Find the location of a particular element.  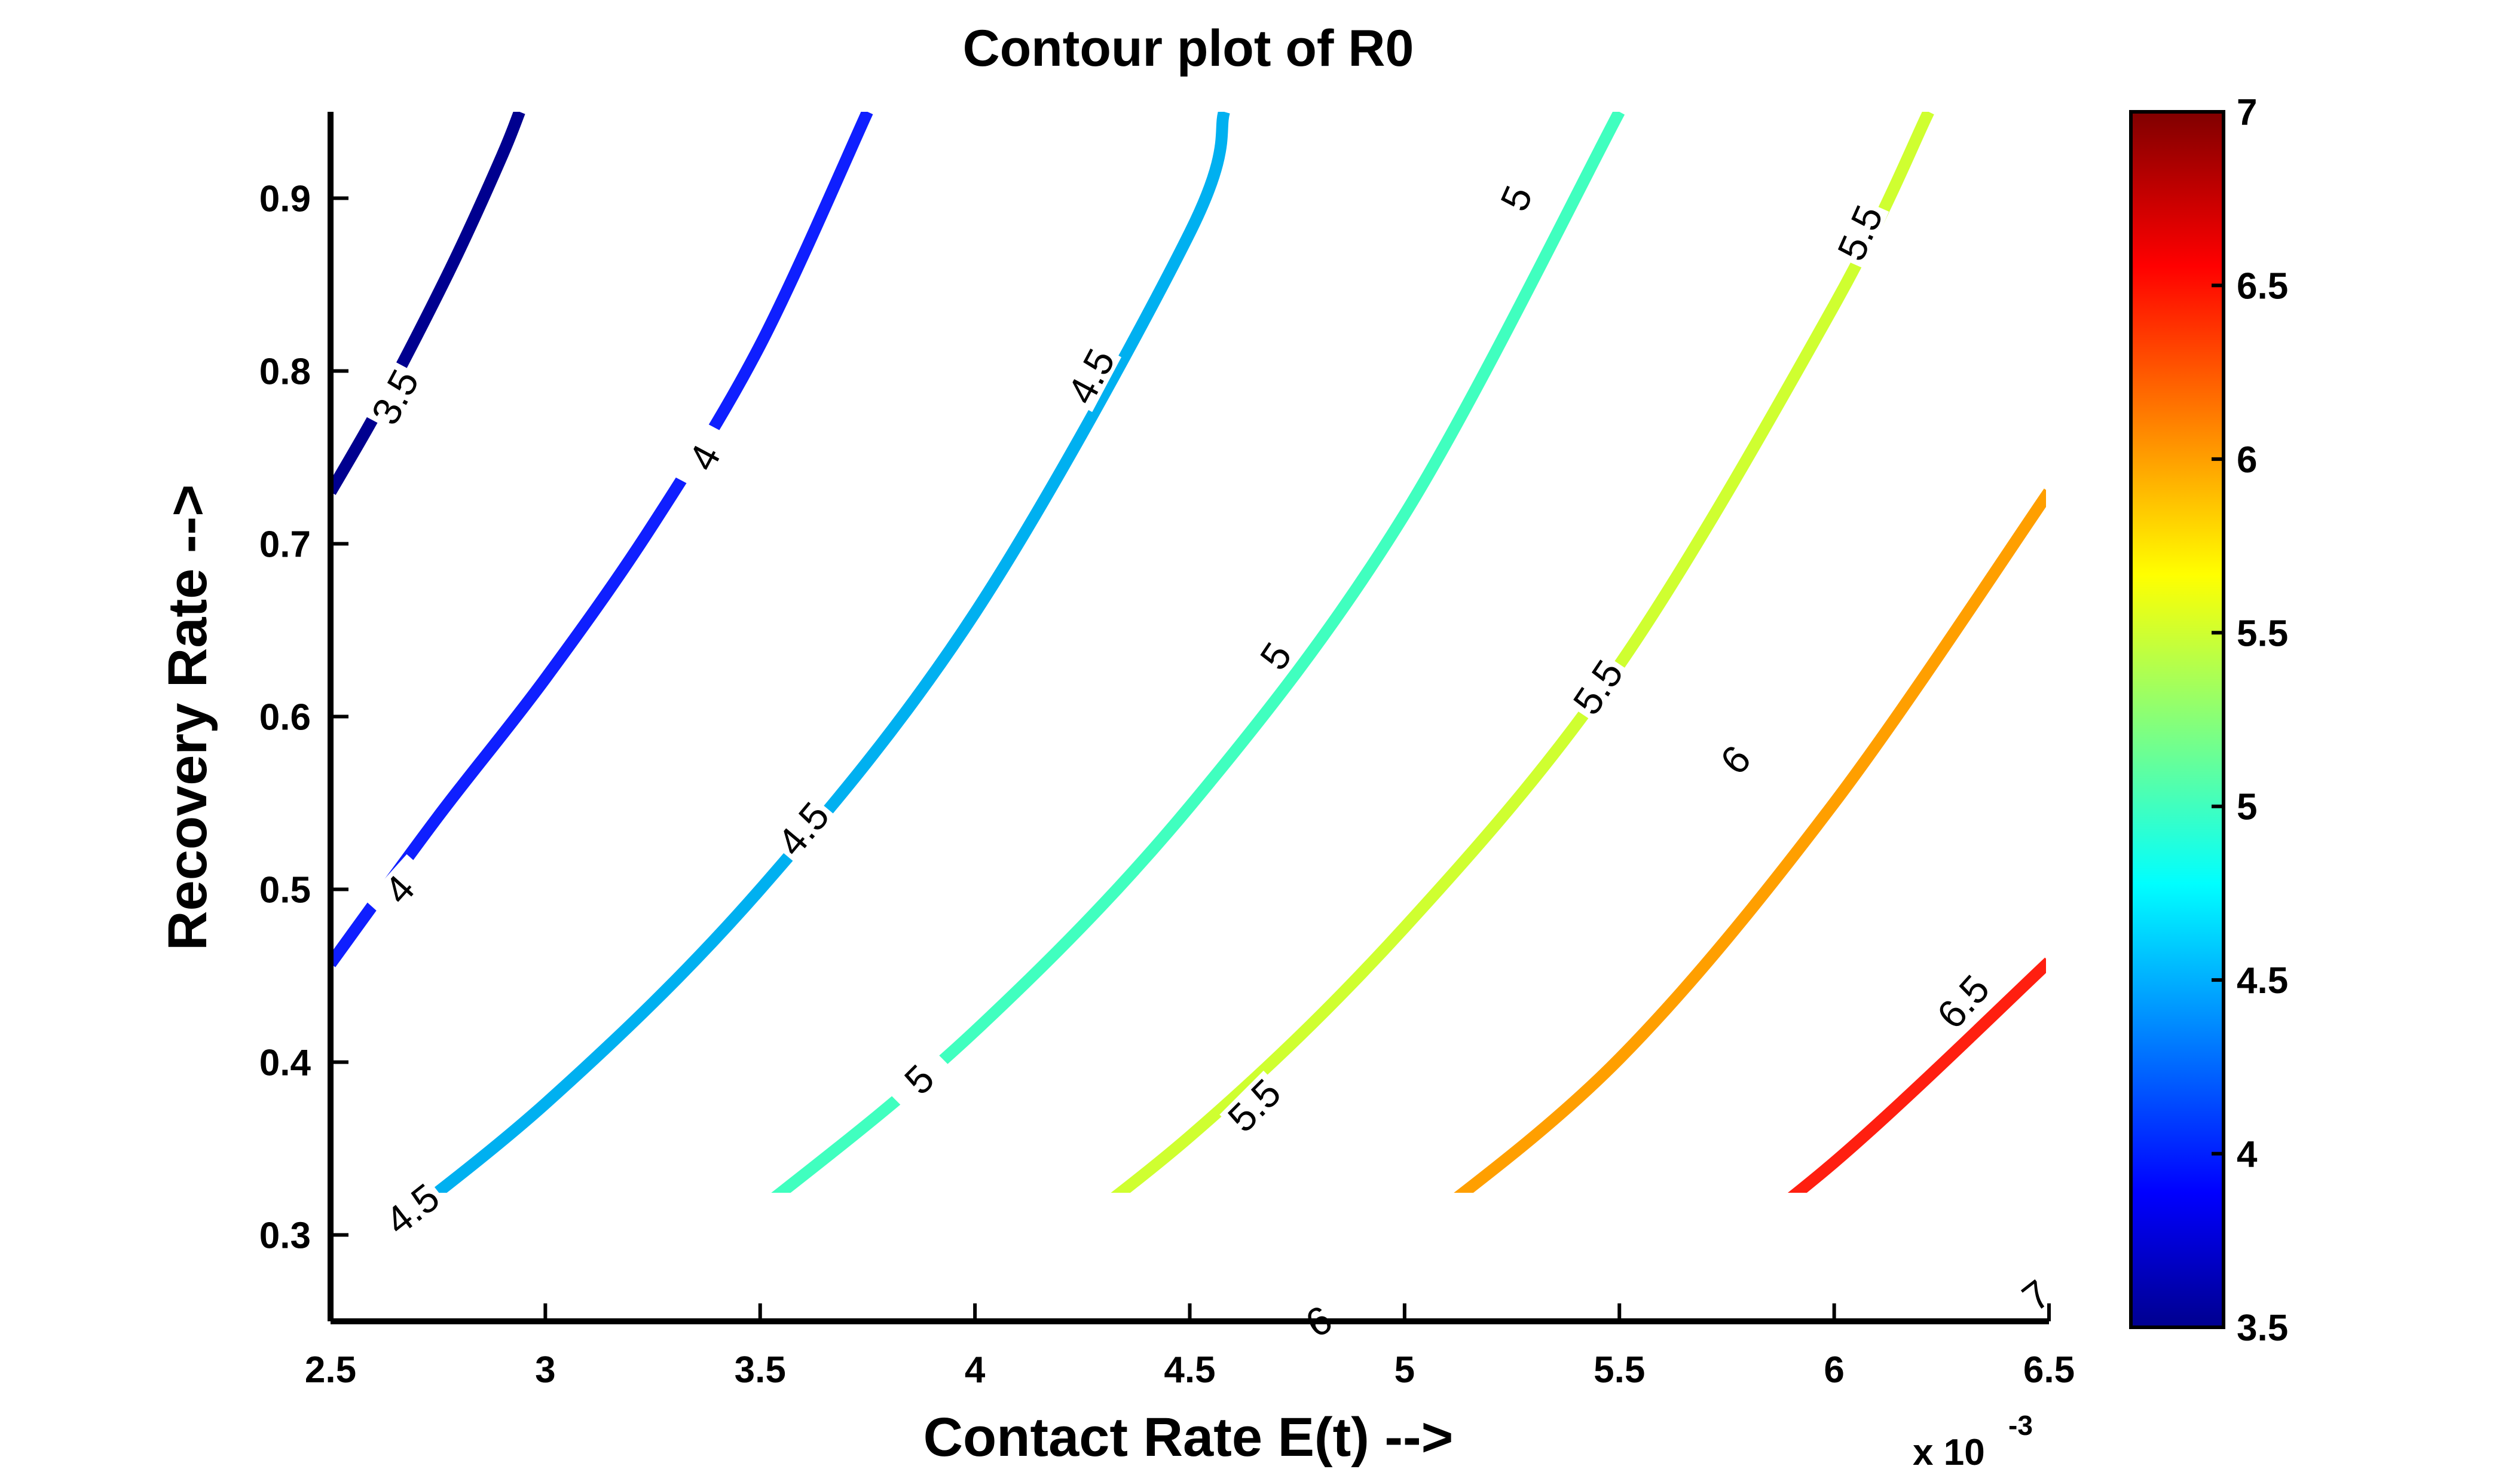

y-axis-title: Recovery Rate --> is located at coordinates (188, 717).